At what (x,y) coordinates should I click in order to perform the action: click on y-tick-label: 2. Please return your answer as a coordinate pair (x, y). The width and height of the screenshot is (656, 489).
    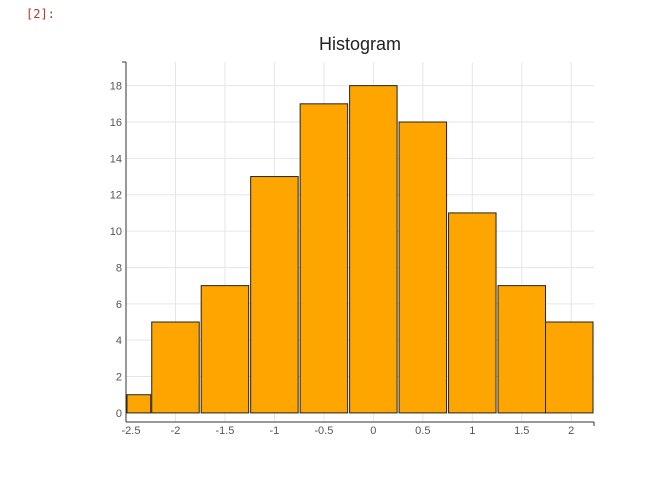
    Looking at the image, I should click on (119, 378).